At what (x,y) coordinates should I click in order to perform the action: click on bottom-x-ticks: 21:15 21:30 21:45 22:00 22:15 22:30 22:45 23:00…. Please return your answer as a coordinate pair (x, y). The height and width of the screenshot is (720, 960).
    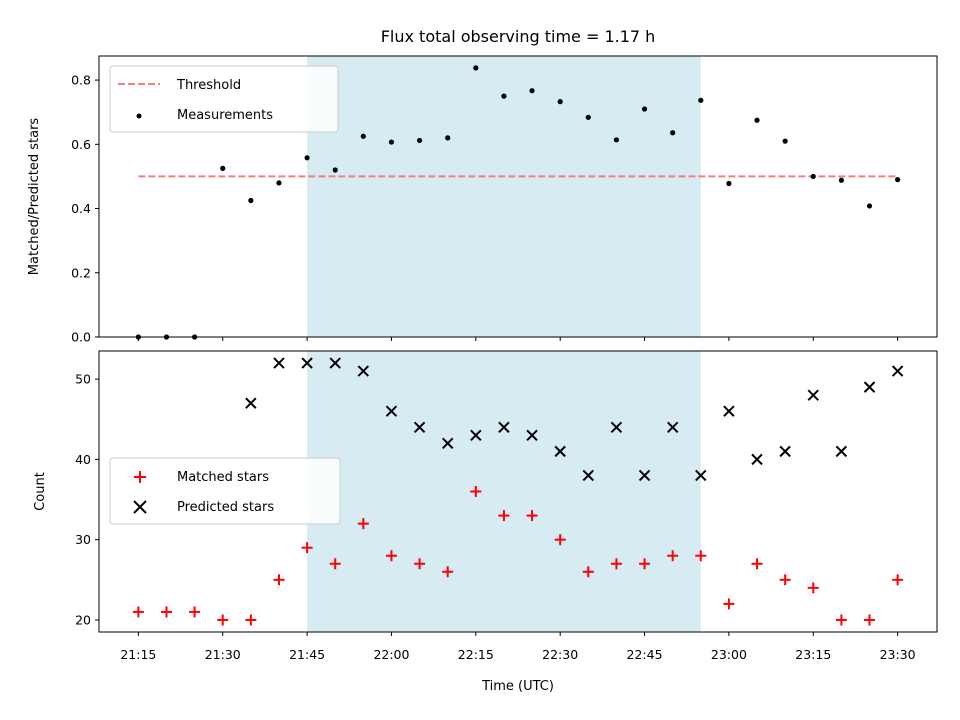
    Looking at the image, I should click on (518, 647).